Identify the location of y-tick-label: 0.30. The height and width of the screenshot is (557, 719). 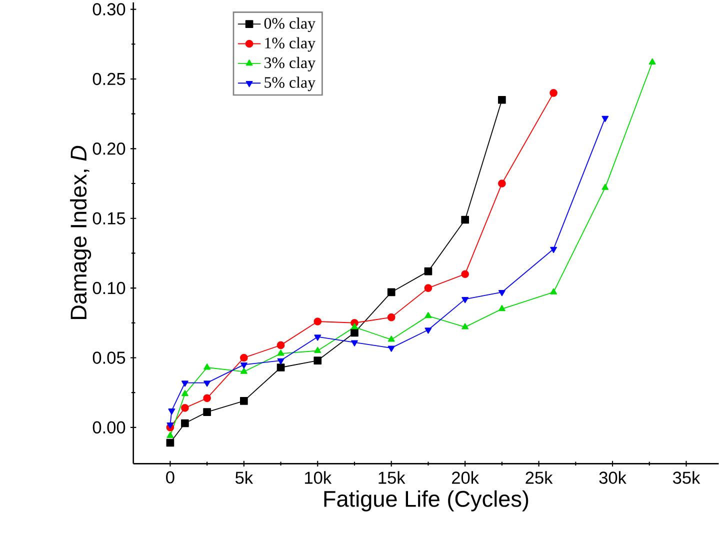
(109, 9).